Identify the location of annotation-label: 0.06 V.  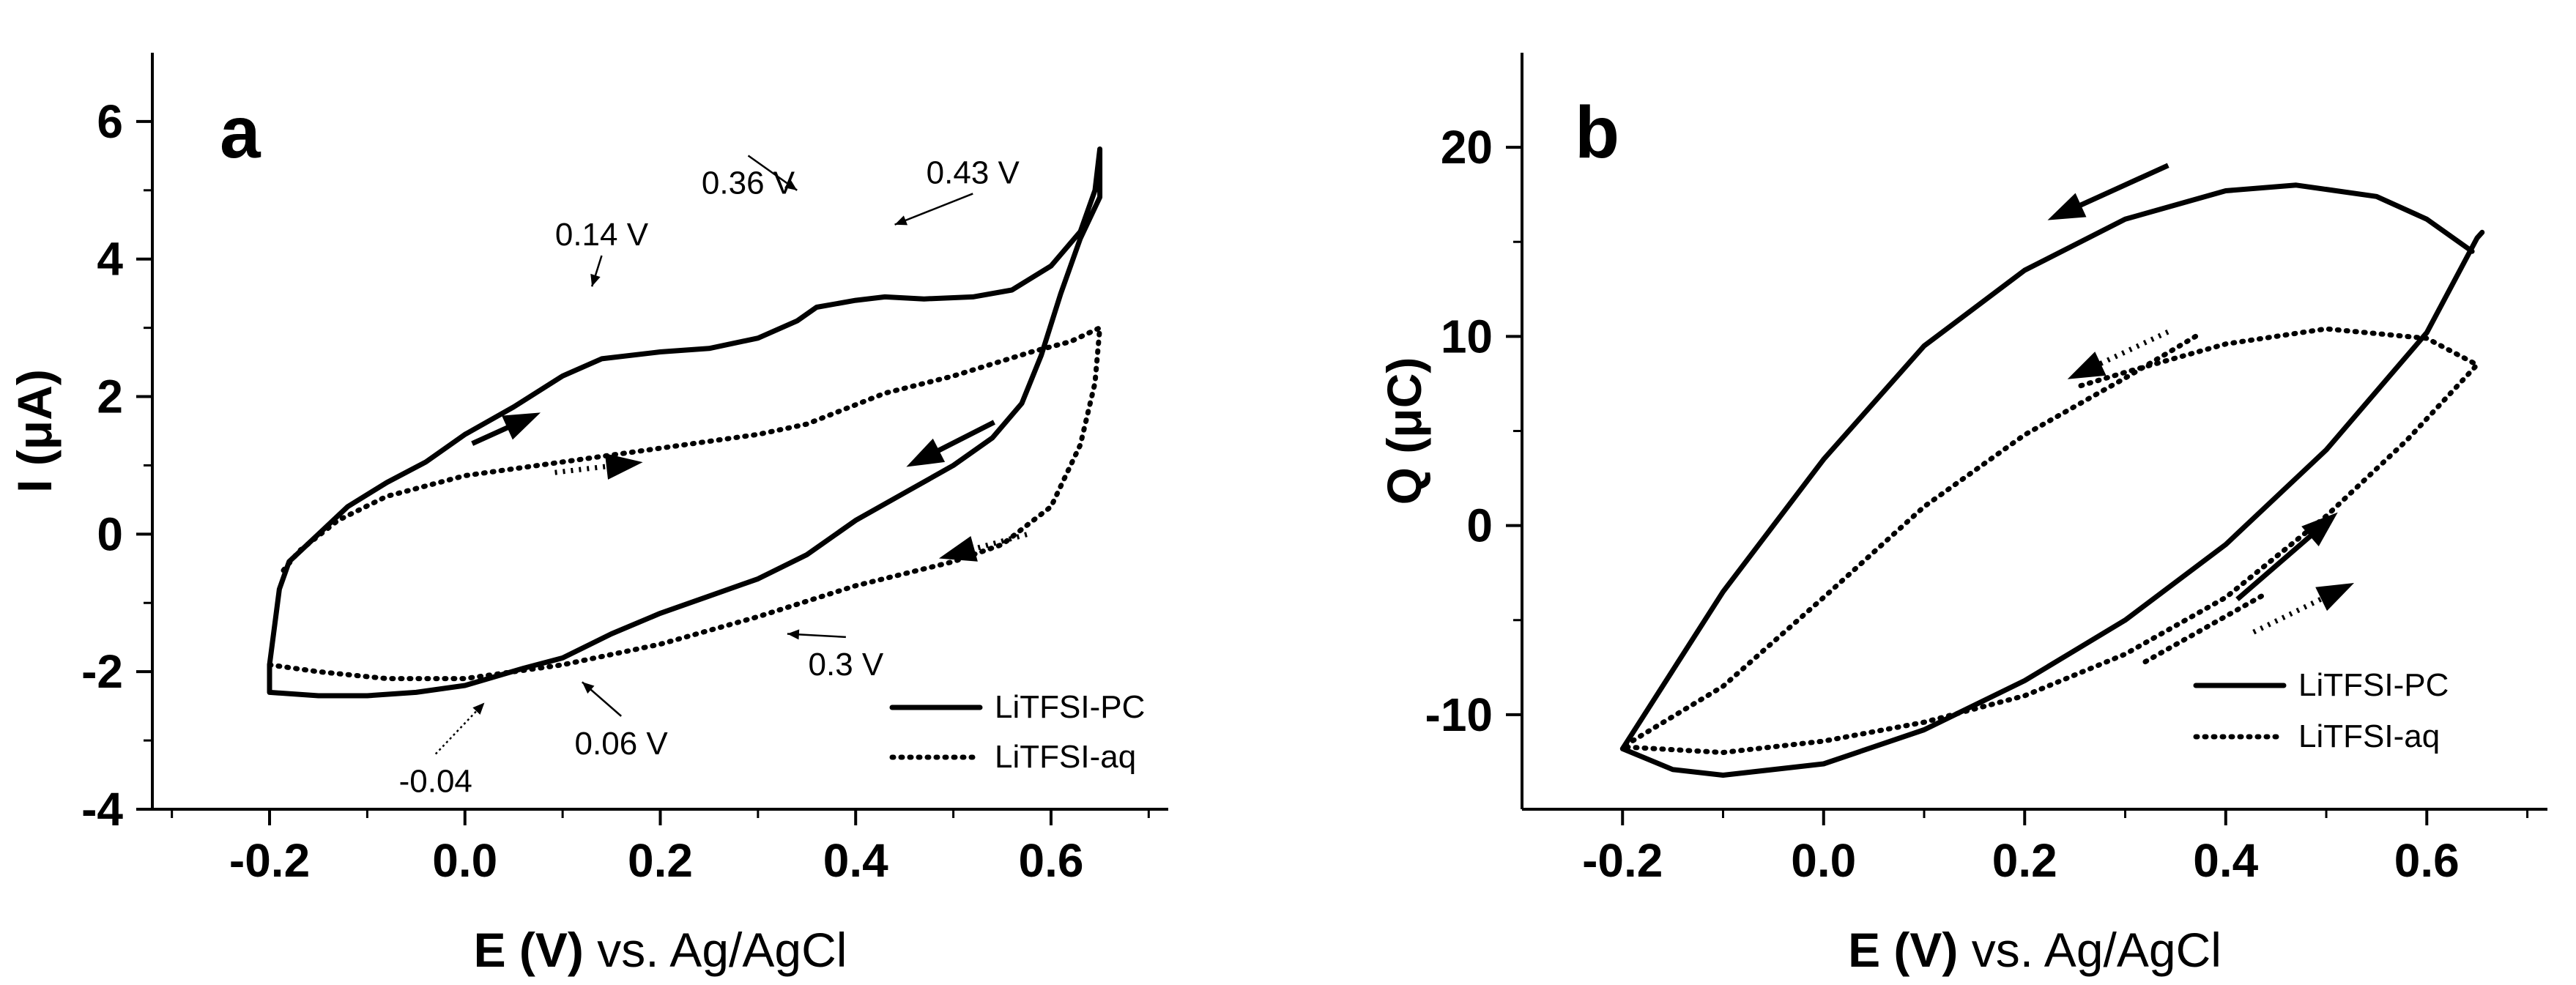
(622, 744).